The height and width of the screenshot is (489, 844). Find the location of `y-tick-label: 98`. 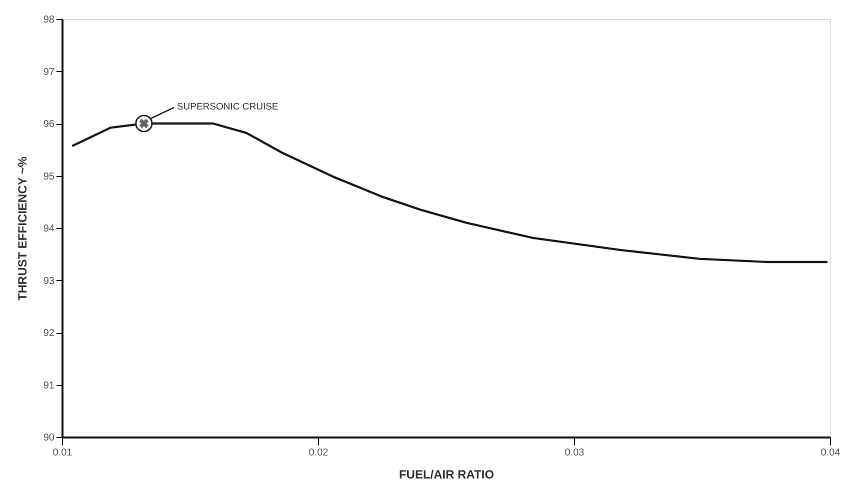

y-tick-label: 98 is located at coordinates (49, 20).